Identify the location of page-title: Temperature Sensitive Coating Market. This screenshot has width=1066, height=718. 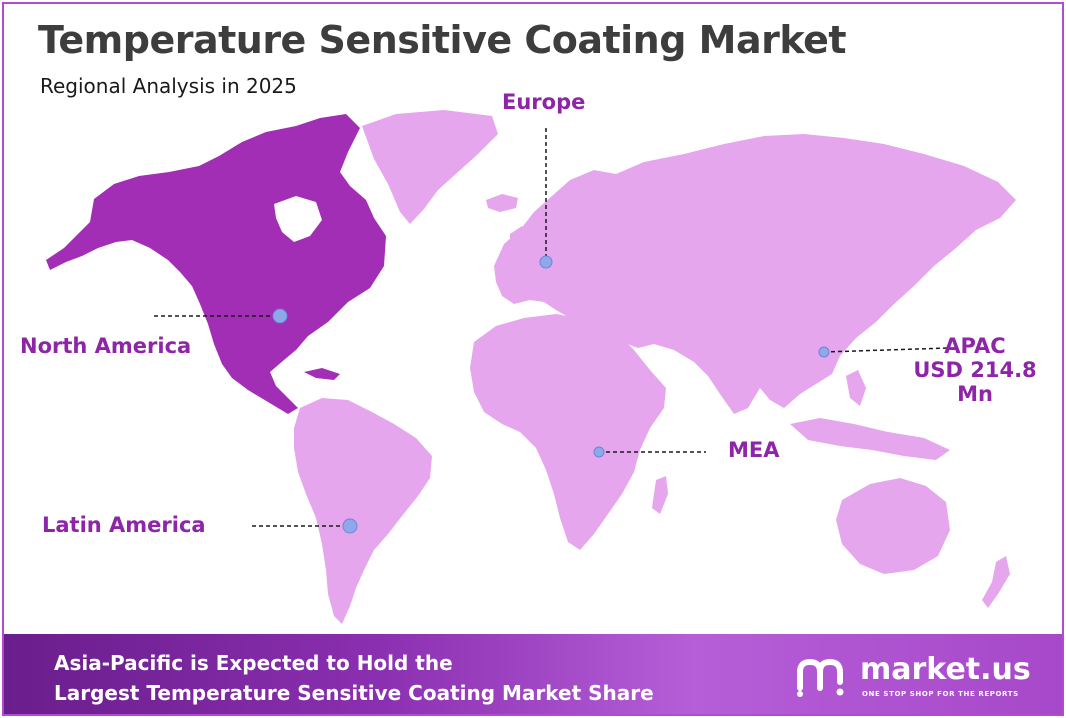
(442, 40).